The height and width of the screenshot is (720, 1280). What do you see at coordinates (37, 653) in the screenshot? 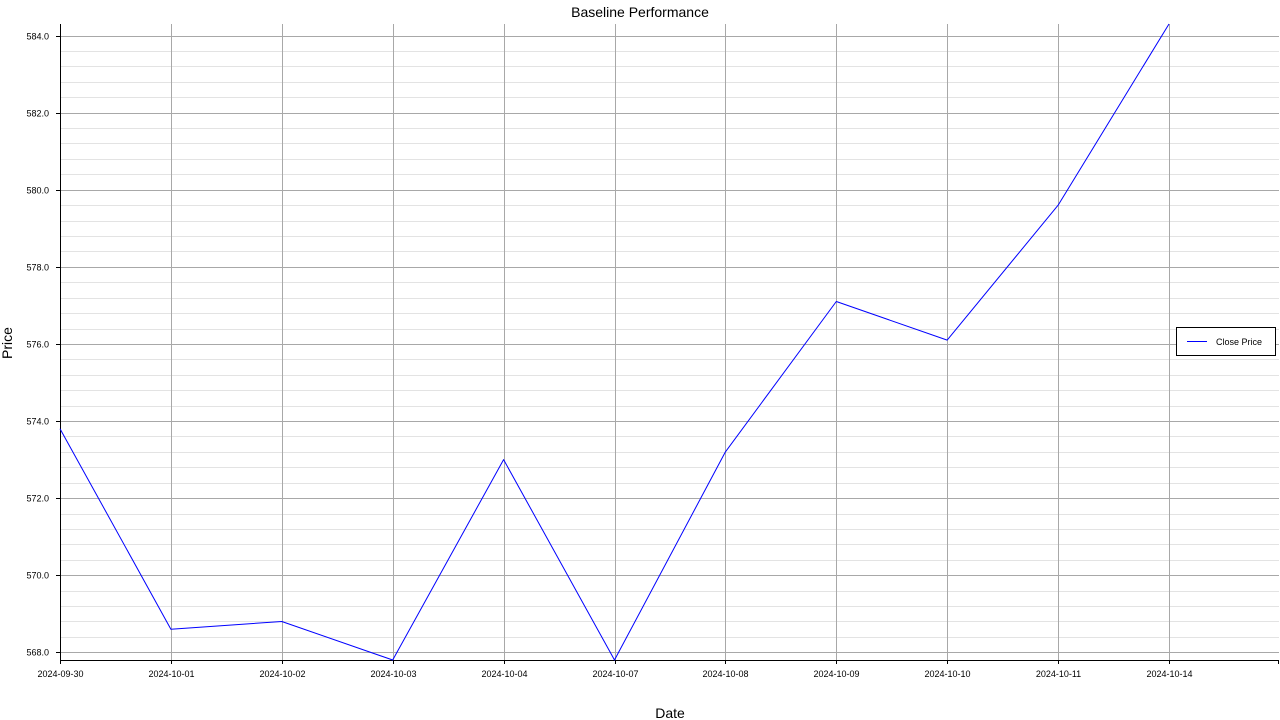
I see `y-tick-label: 568.0` at bounding box center [37, 653].